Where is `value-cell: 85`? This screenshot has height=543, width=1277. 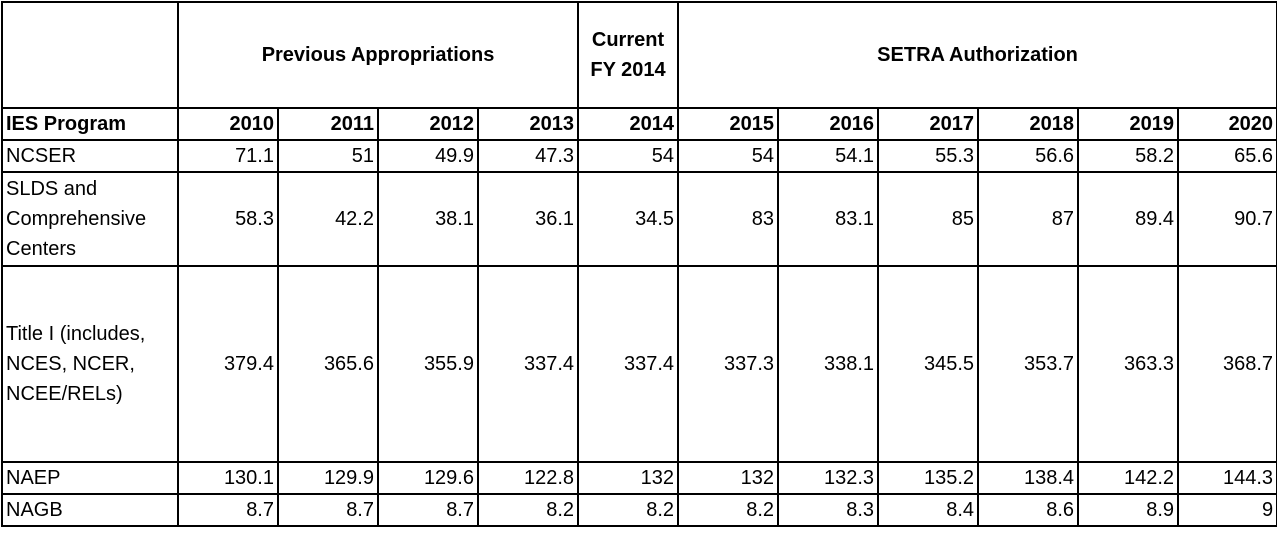
value-cell: 85 is located at coordinates (928, 219).